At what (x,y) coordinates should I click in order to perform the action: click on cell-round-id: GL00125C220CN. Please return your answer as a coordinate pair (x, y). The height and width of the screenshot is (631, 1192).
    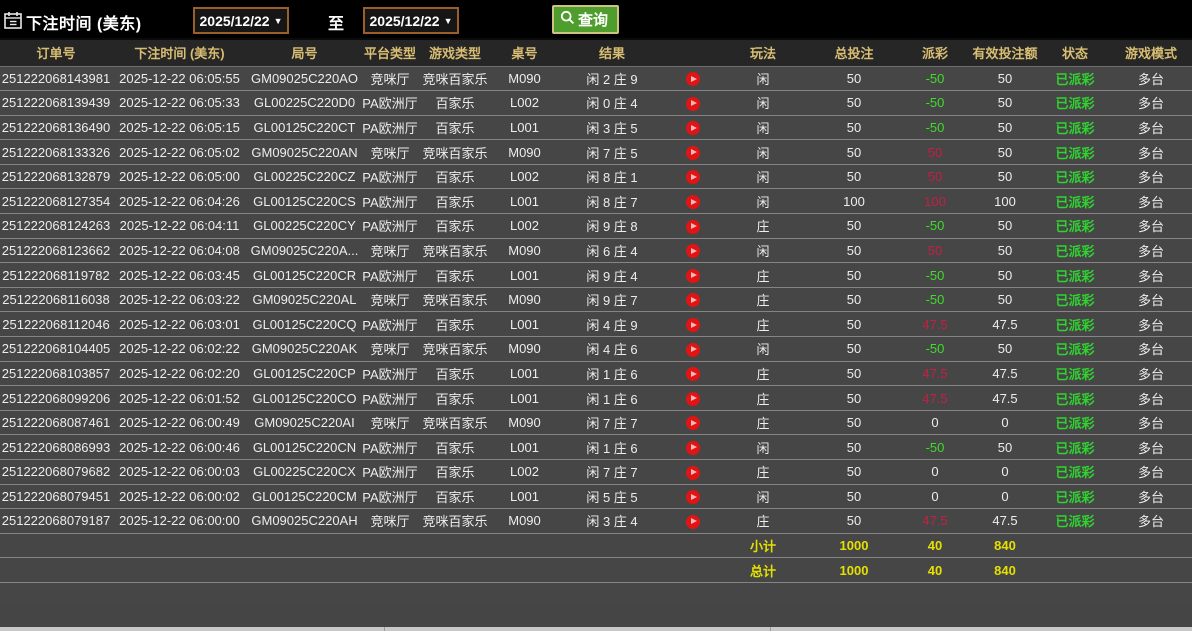
    Looking at the image, I should click on (304, 447).